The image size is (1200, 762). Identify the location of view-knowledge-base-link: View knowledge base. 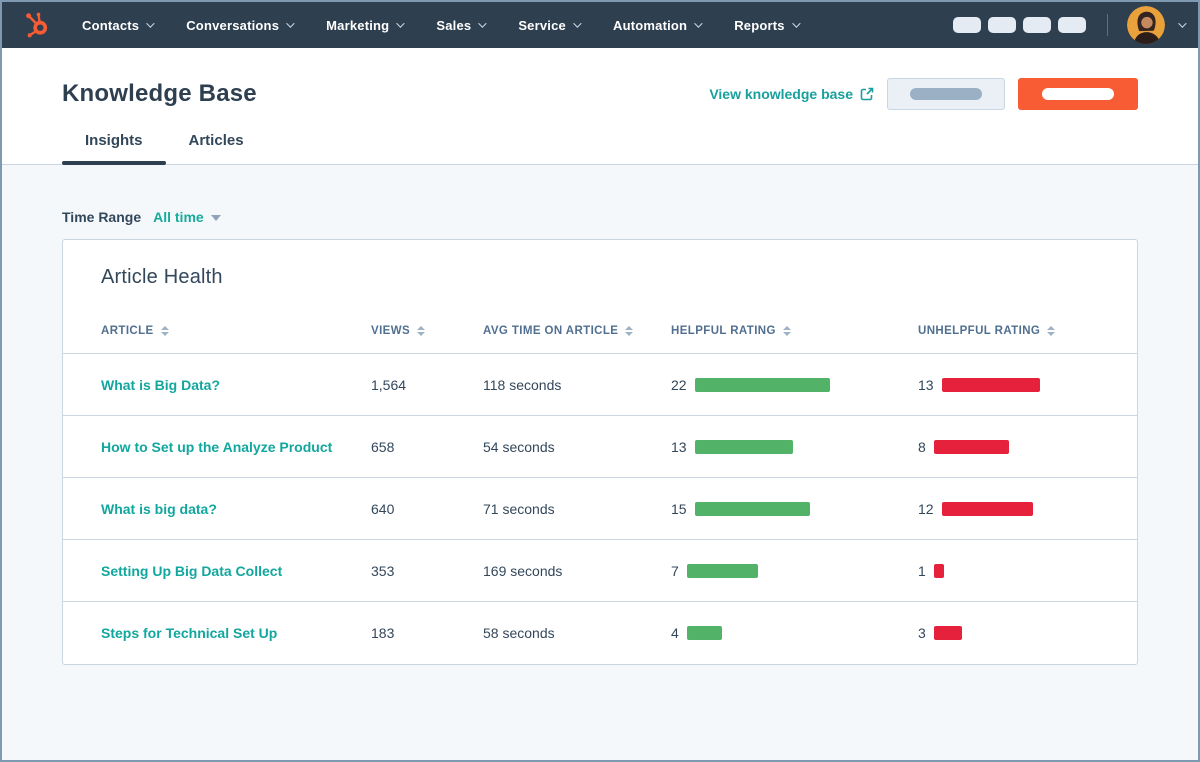
(791, 94).